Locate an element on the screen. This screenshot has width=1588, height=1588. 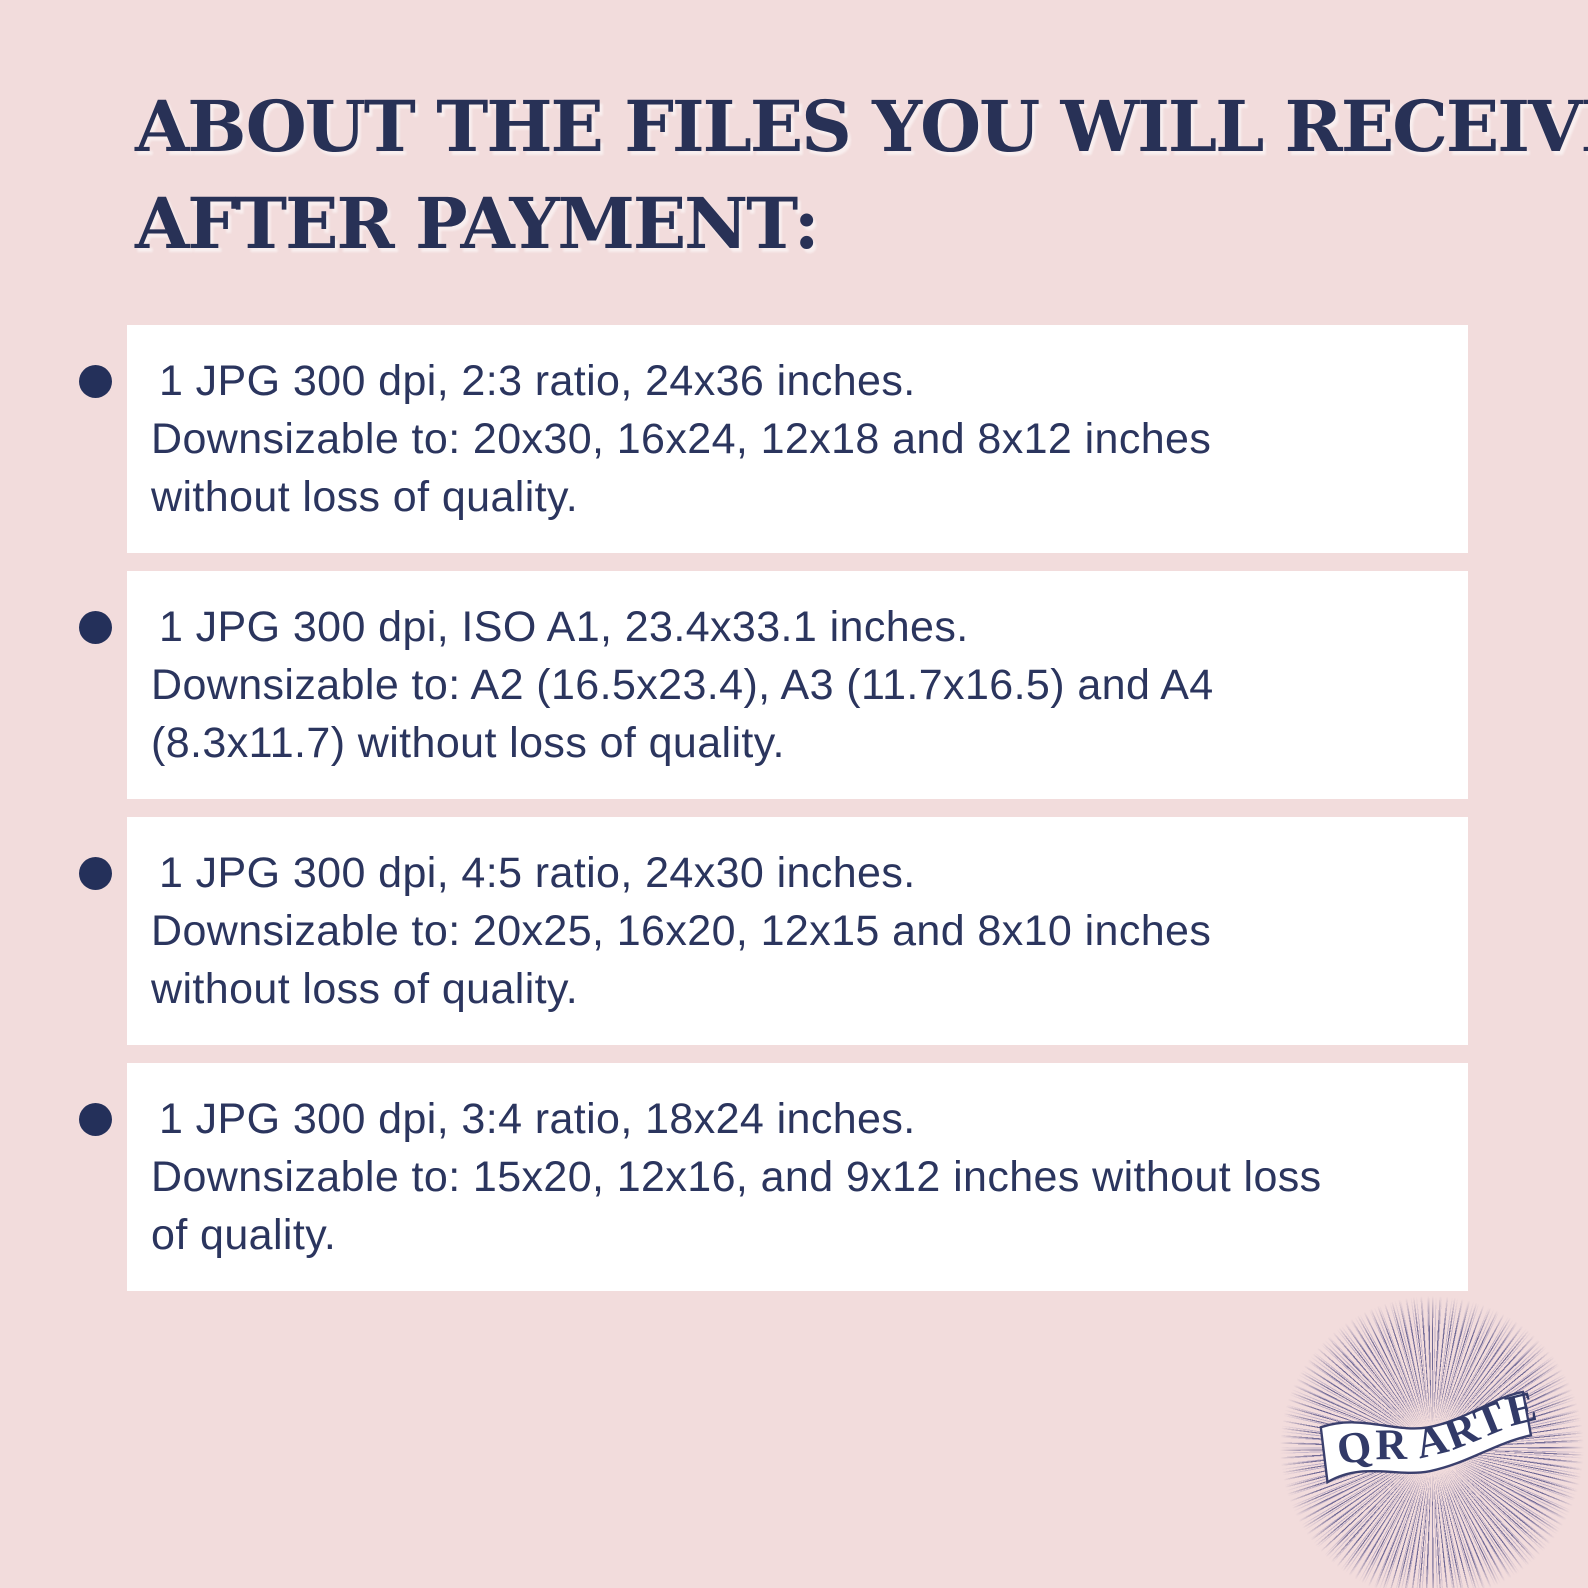
ribbon-banner-icon: QR ARTE is located at coordinates (1432, 1433).